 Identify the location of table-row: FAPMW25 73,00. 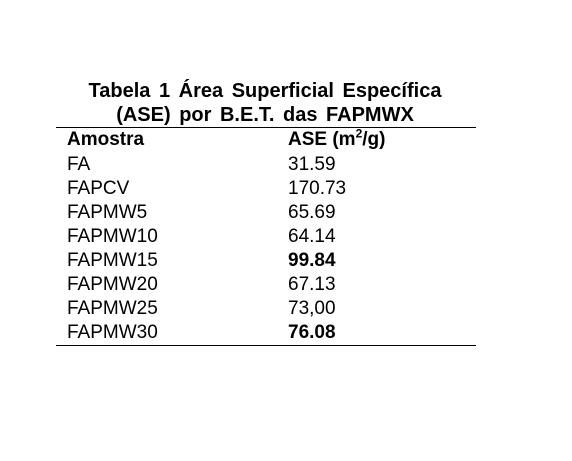
(266, 309).